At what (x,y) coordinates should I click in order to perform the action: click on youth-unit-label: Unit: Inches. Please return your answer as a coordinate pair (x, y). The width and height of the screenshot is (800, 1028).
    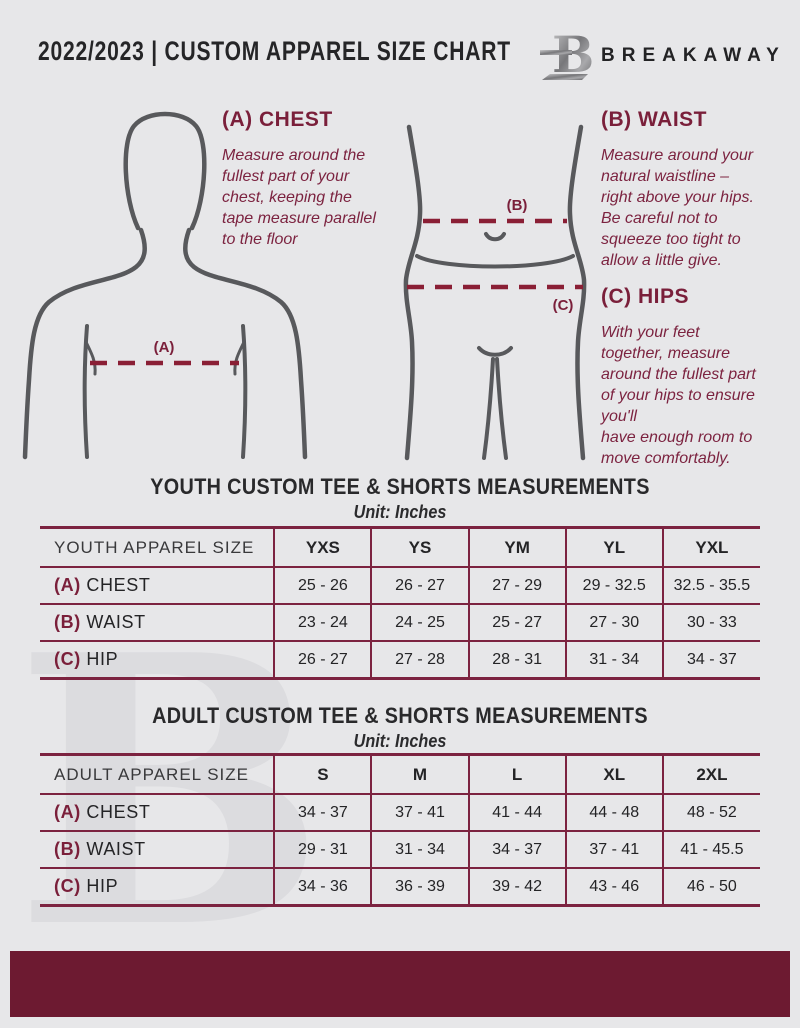
    Looking at the image, I should click on (400, 512).